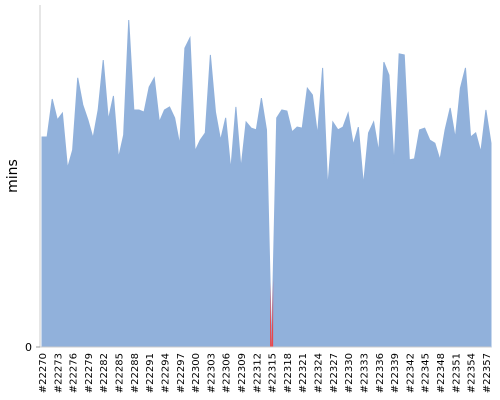  I want to click on x-tick-label: #22303, so click(211, 373).